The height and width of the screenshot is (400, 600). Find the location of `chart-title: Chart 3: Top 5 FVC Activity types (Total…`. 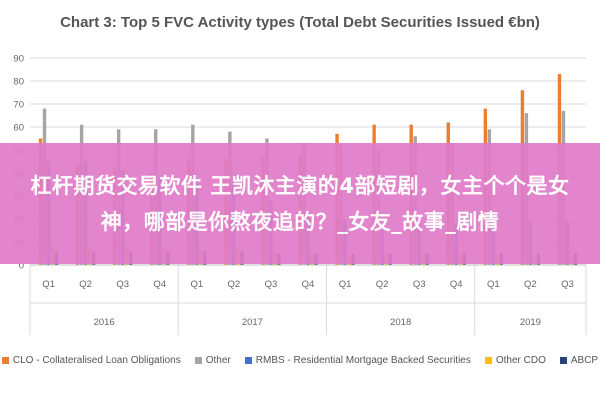

chart-title: Chart 3: Top 5 FVC Activity types (Total… is located at coordinates (300, 22).